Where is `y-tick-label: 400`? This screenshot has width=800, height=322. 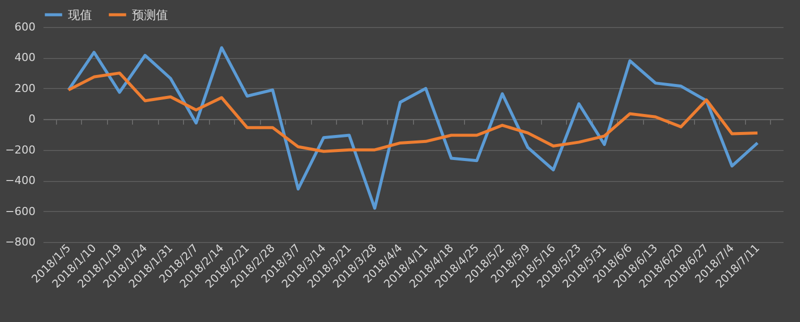 y-tick-label: 400 is located at coordinates (25, 57).